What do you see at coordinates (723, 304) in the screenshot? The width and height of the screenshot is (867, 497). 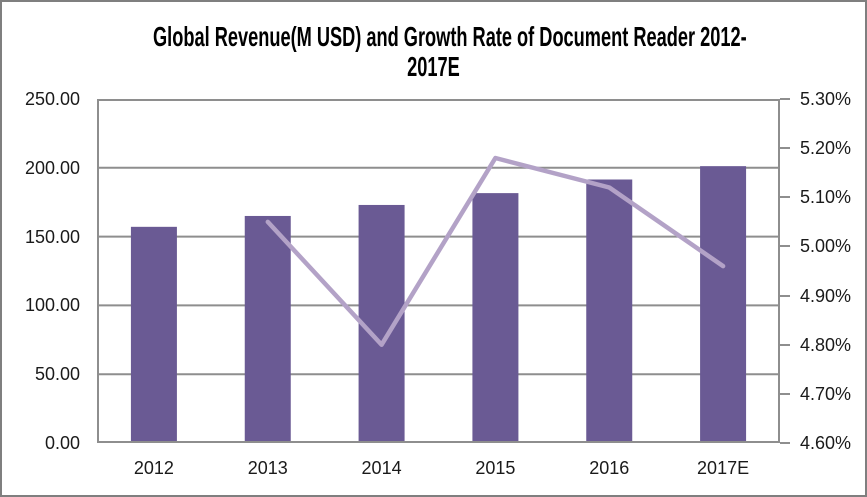 I see `revenue-bar-2017E` at bounding box center [723, 304].